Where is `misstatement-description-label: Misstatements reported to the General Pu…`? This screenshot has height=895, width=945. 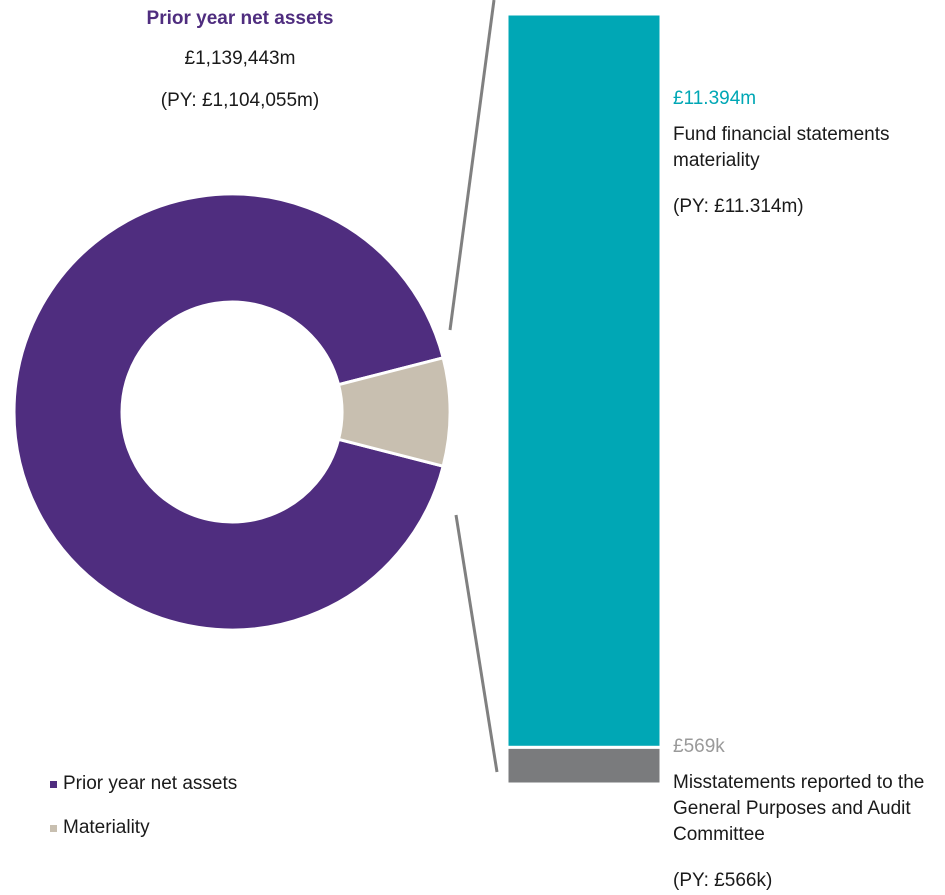 misstatement-description-label: Misstatements reported to the General Pu… is located at coordinates (799, 808).